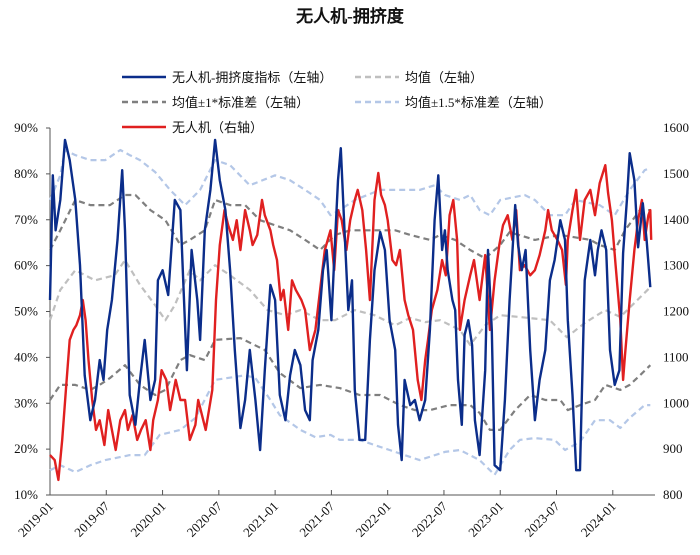  What do you see at coordinates (676, 127) in the screenshot?
I see `y-right-tick-label: 1600` at bounding box center [676, 127].